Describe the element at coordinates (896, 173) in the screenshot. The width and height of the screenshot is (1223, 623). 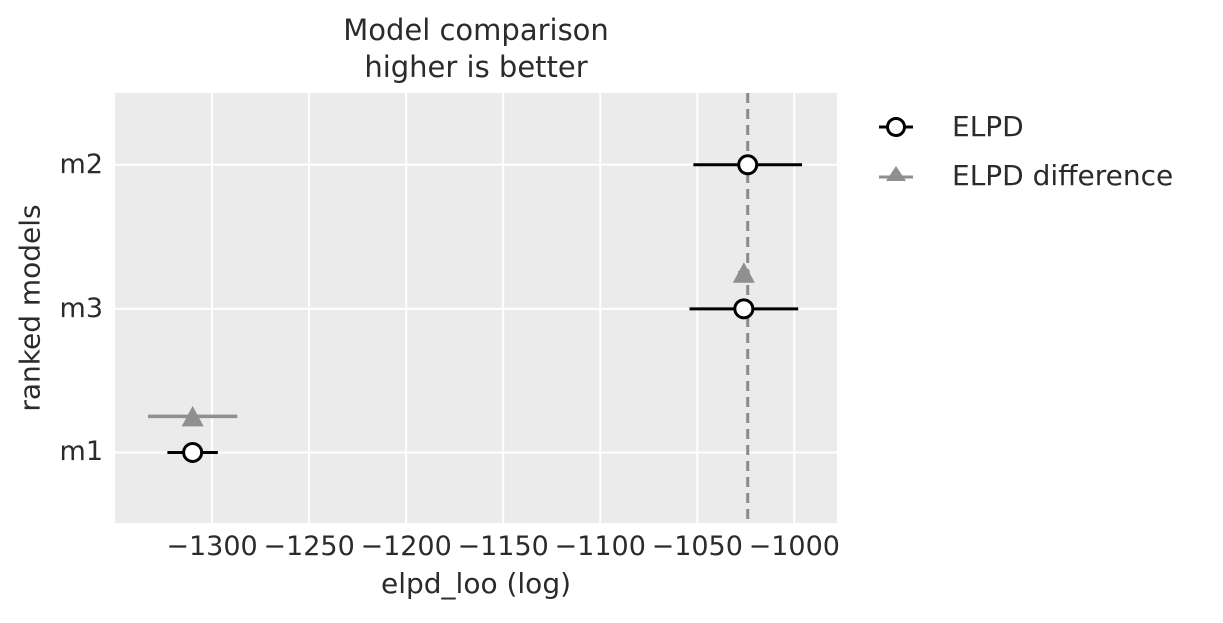
I see `elpd-difference-marker-icon` at that location.